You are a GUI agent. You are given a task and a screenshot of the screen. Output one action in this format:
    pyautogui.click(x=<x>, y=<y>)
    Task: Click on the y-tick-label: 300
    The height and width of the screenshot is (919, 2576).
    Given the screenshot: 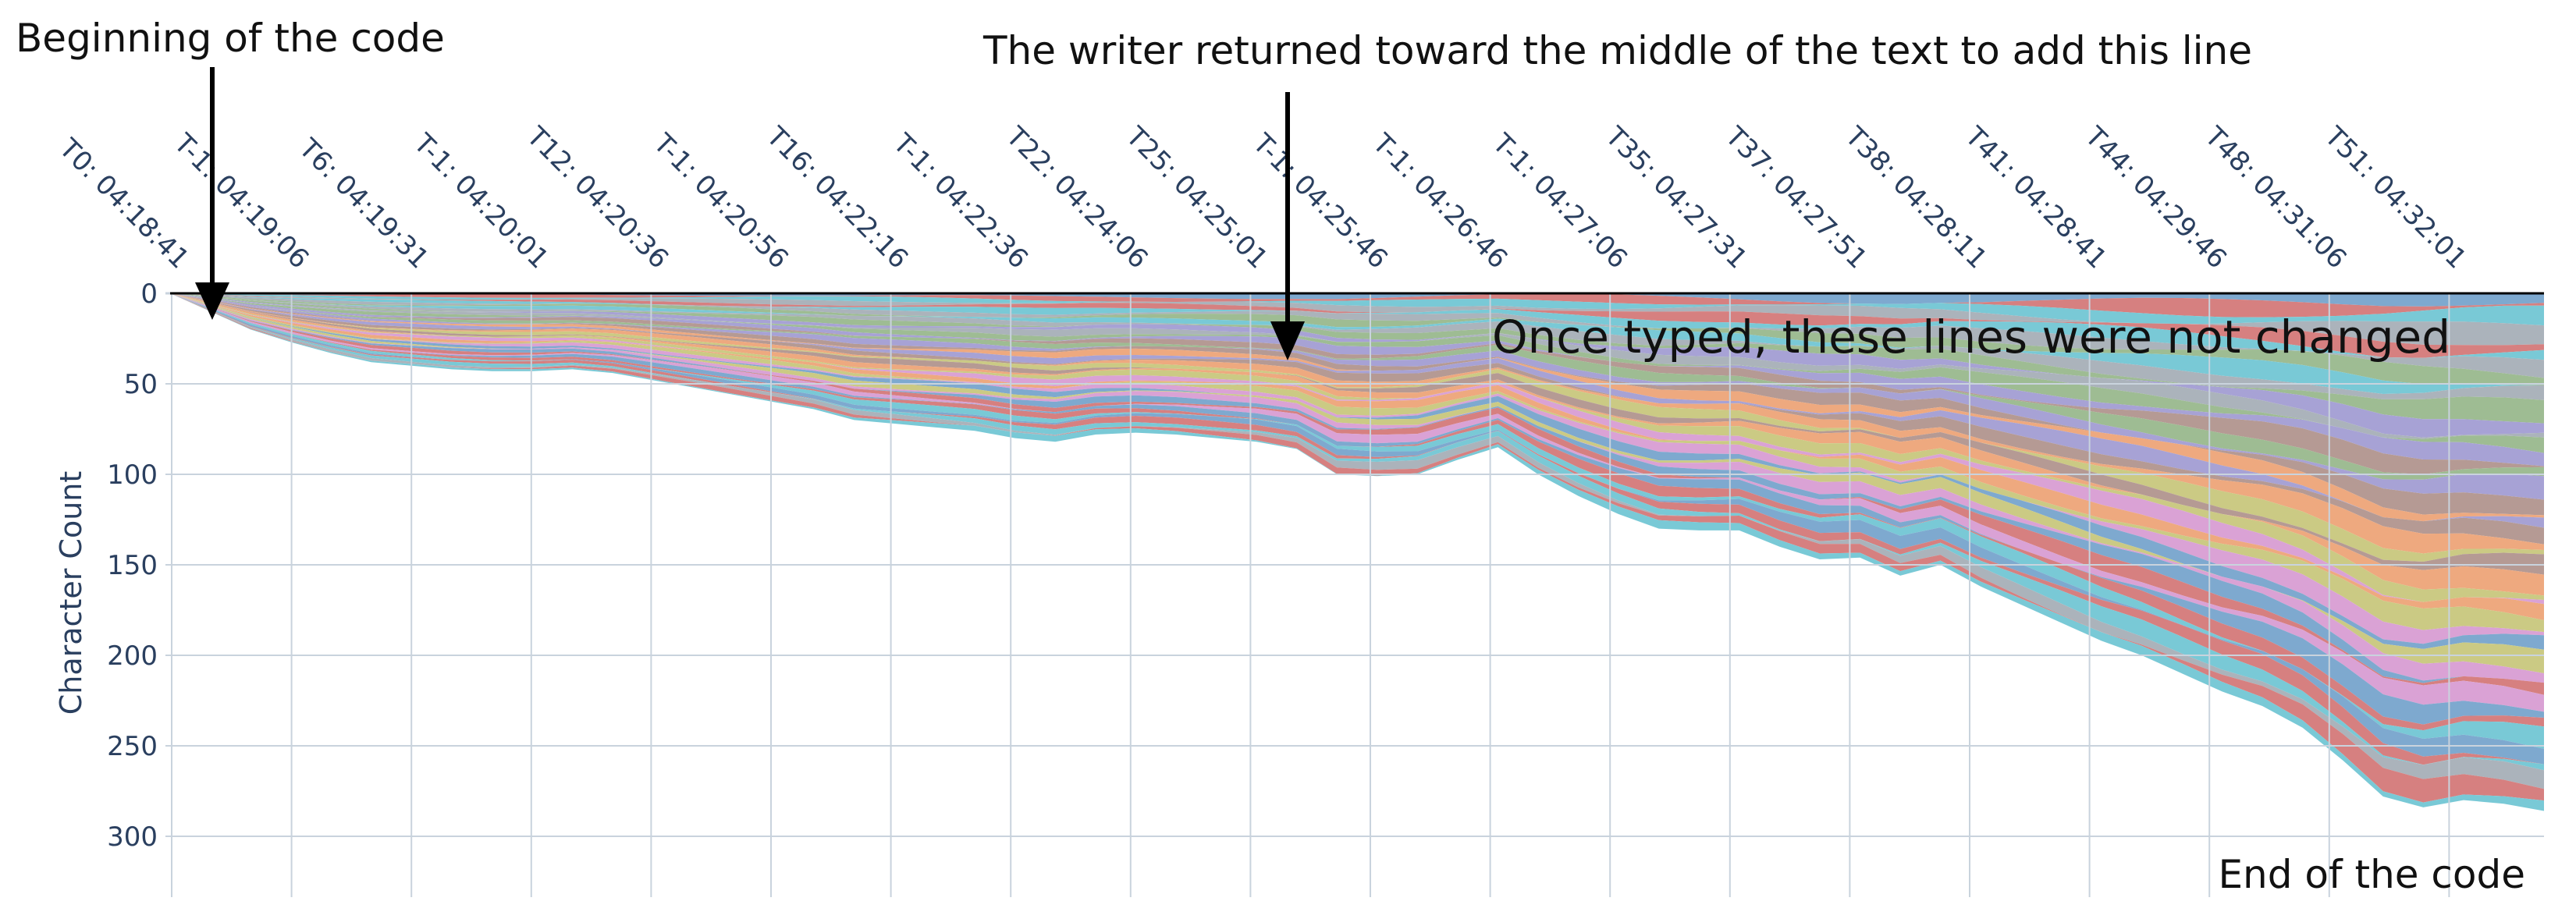 What is the action you would take?
    pyautogui.click(x=133, y=837)
    